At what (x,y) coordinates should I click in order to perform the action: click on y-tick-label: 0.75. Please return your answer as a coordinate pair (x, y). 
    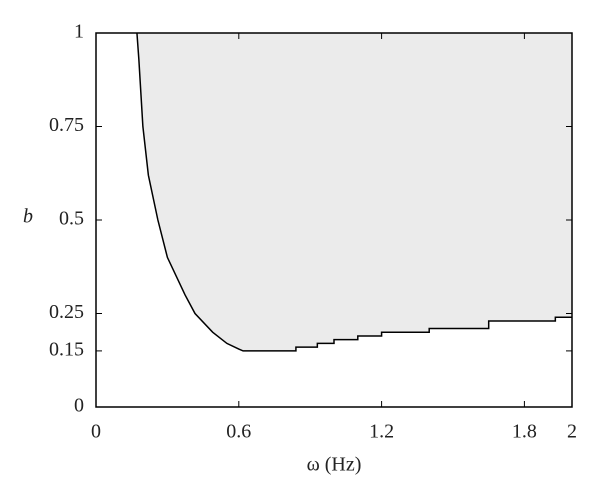
    Looking at the image, I should click on (66, 125).